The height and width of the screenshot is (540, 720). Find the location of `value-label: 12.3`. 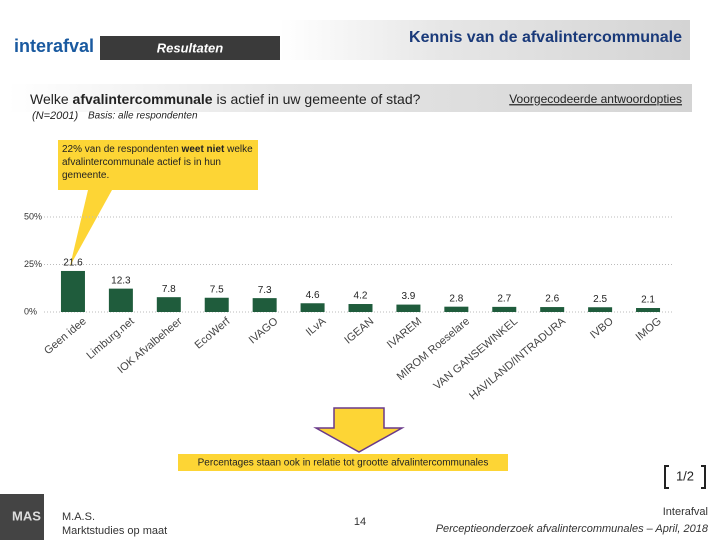

value-label: 12.3 is located at coordinates (121, 280).